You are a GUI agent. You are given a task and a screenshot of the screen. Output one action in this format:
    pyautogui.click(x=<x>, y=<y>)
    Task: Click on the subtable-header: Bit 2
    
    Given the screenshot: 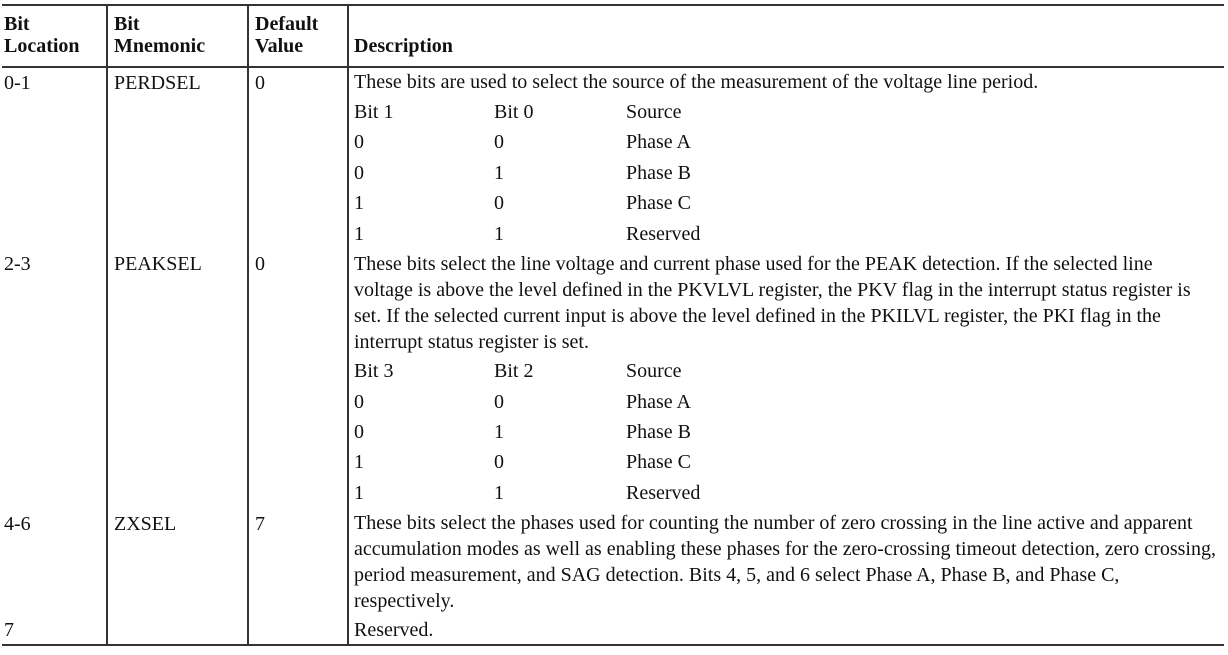 What is the action you would take?
    pyautogui.click(x=514, y=371)
    